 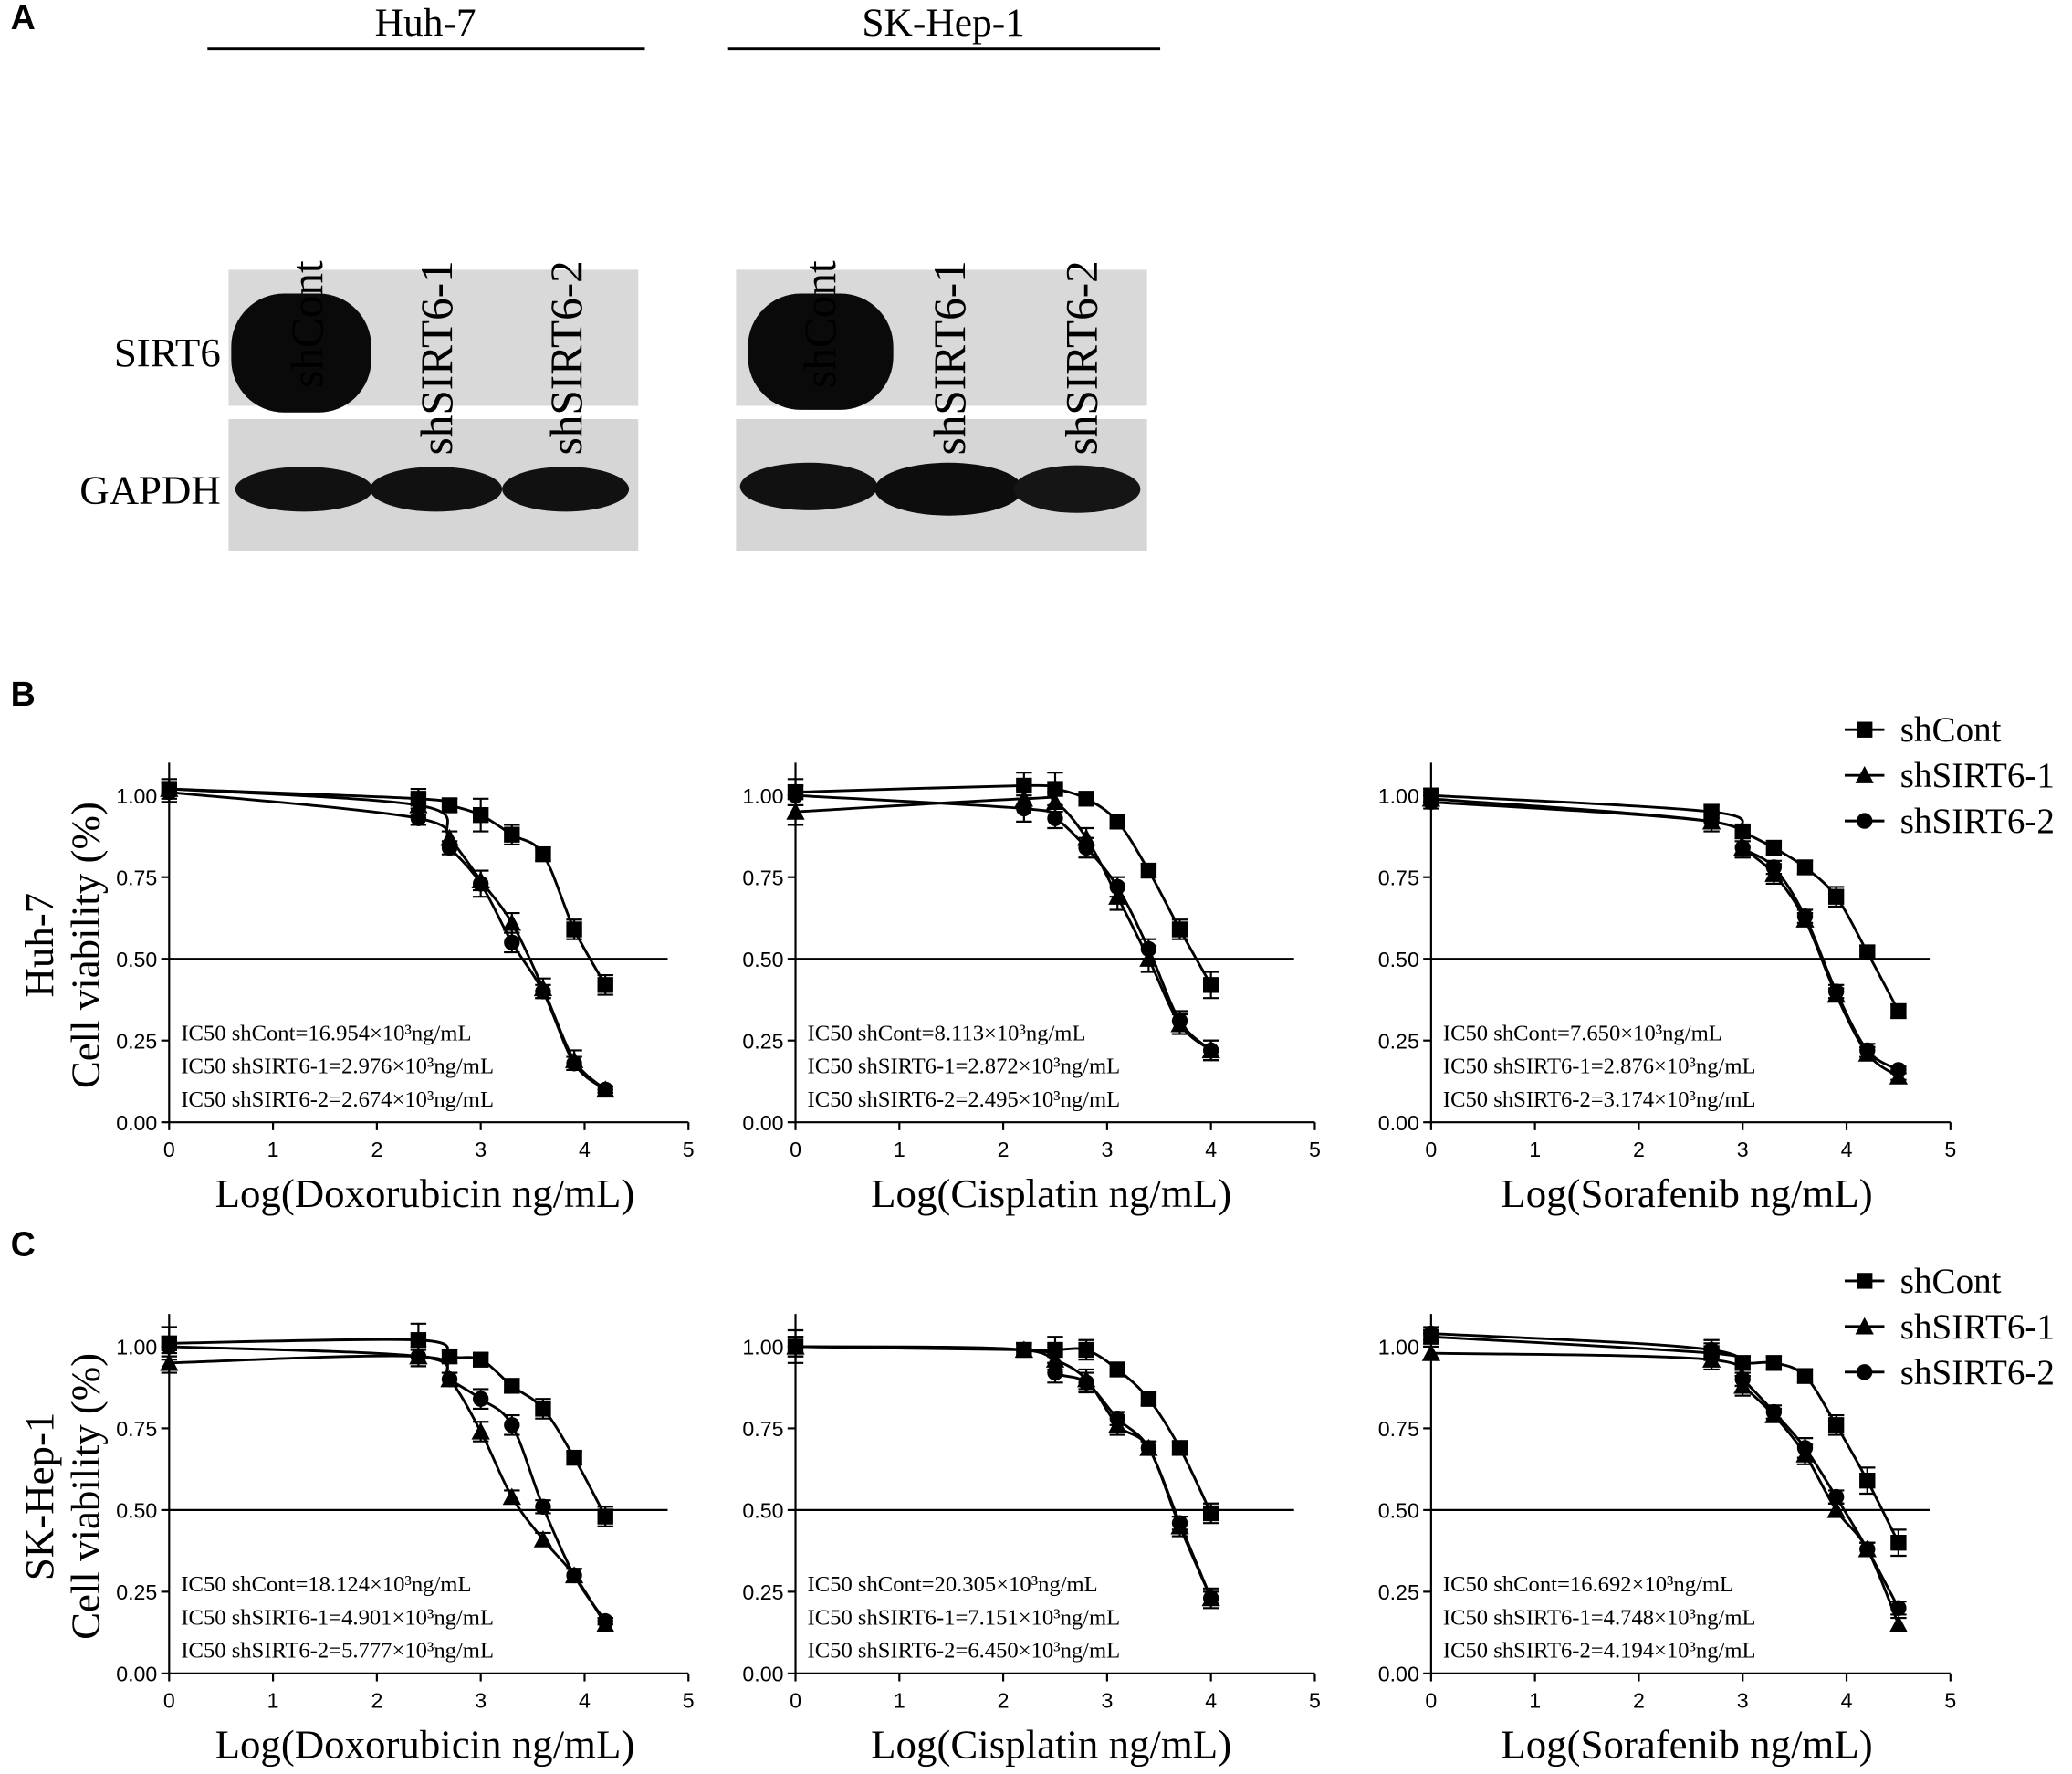 I want to click on y-axis-label: Cell viability (%), so click(x=86, y=1496).